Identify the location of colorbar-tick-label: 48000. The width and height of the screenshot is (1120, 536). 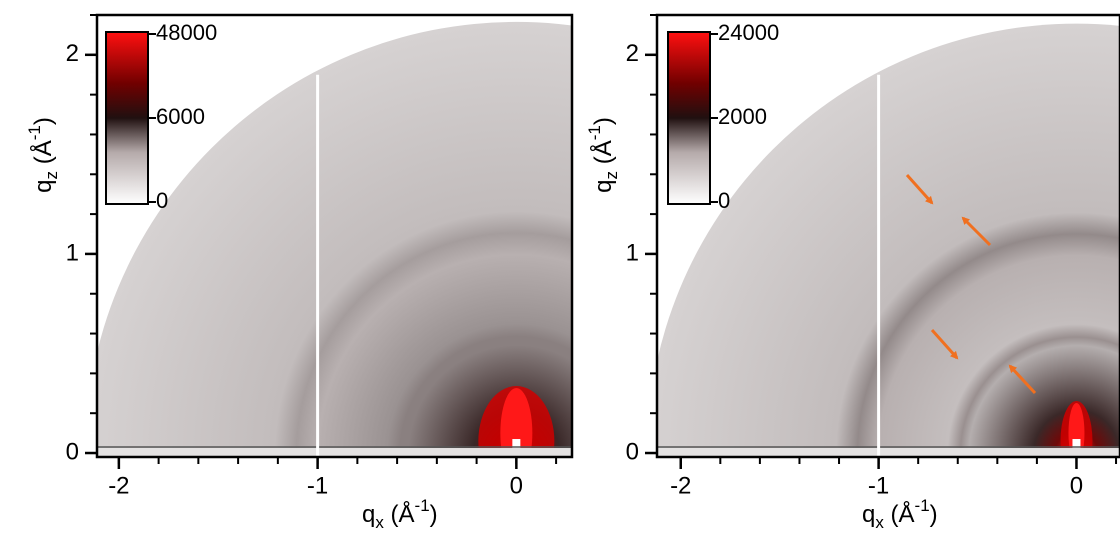
(186, 32).